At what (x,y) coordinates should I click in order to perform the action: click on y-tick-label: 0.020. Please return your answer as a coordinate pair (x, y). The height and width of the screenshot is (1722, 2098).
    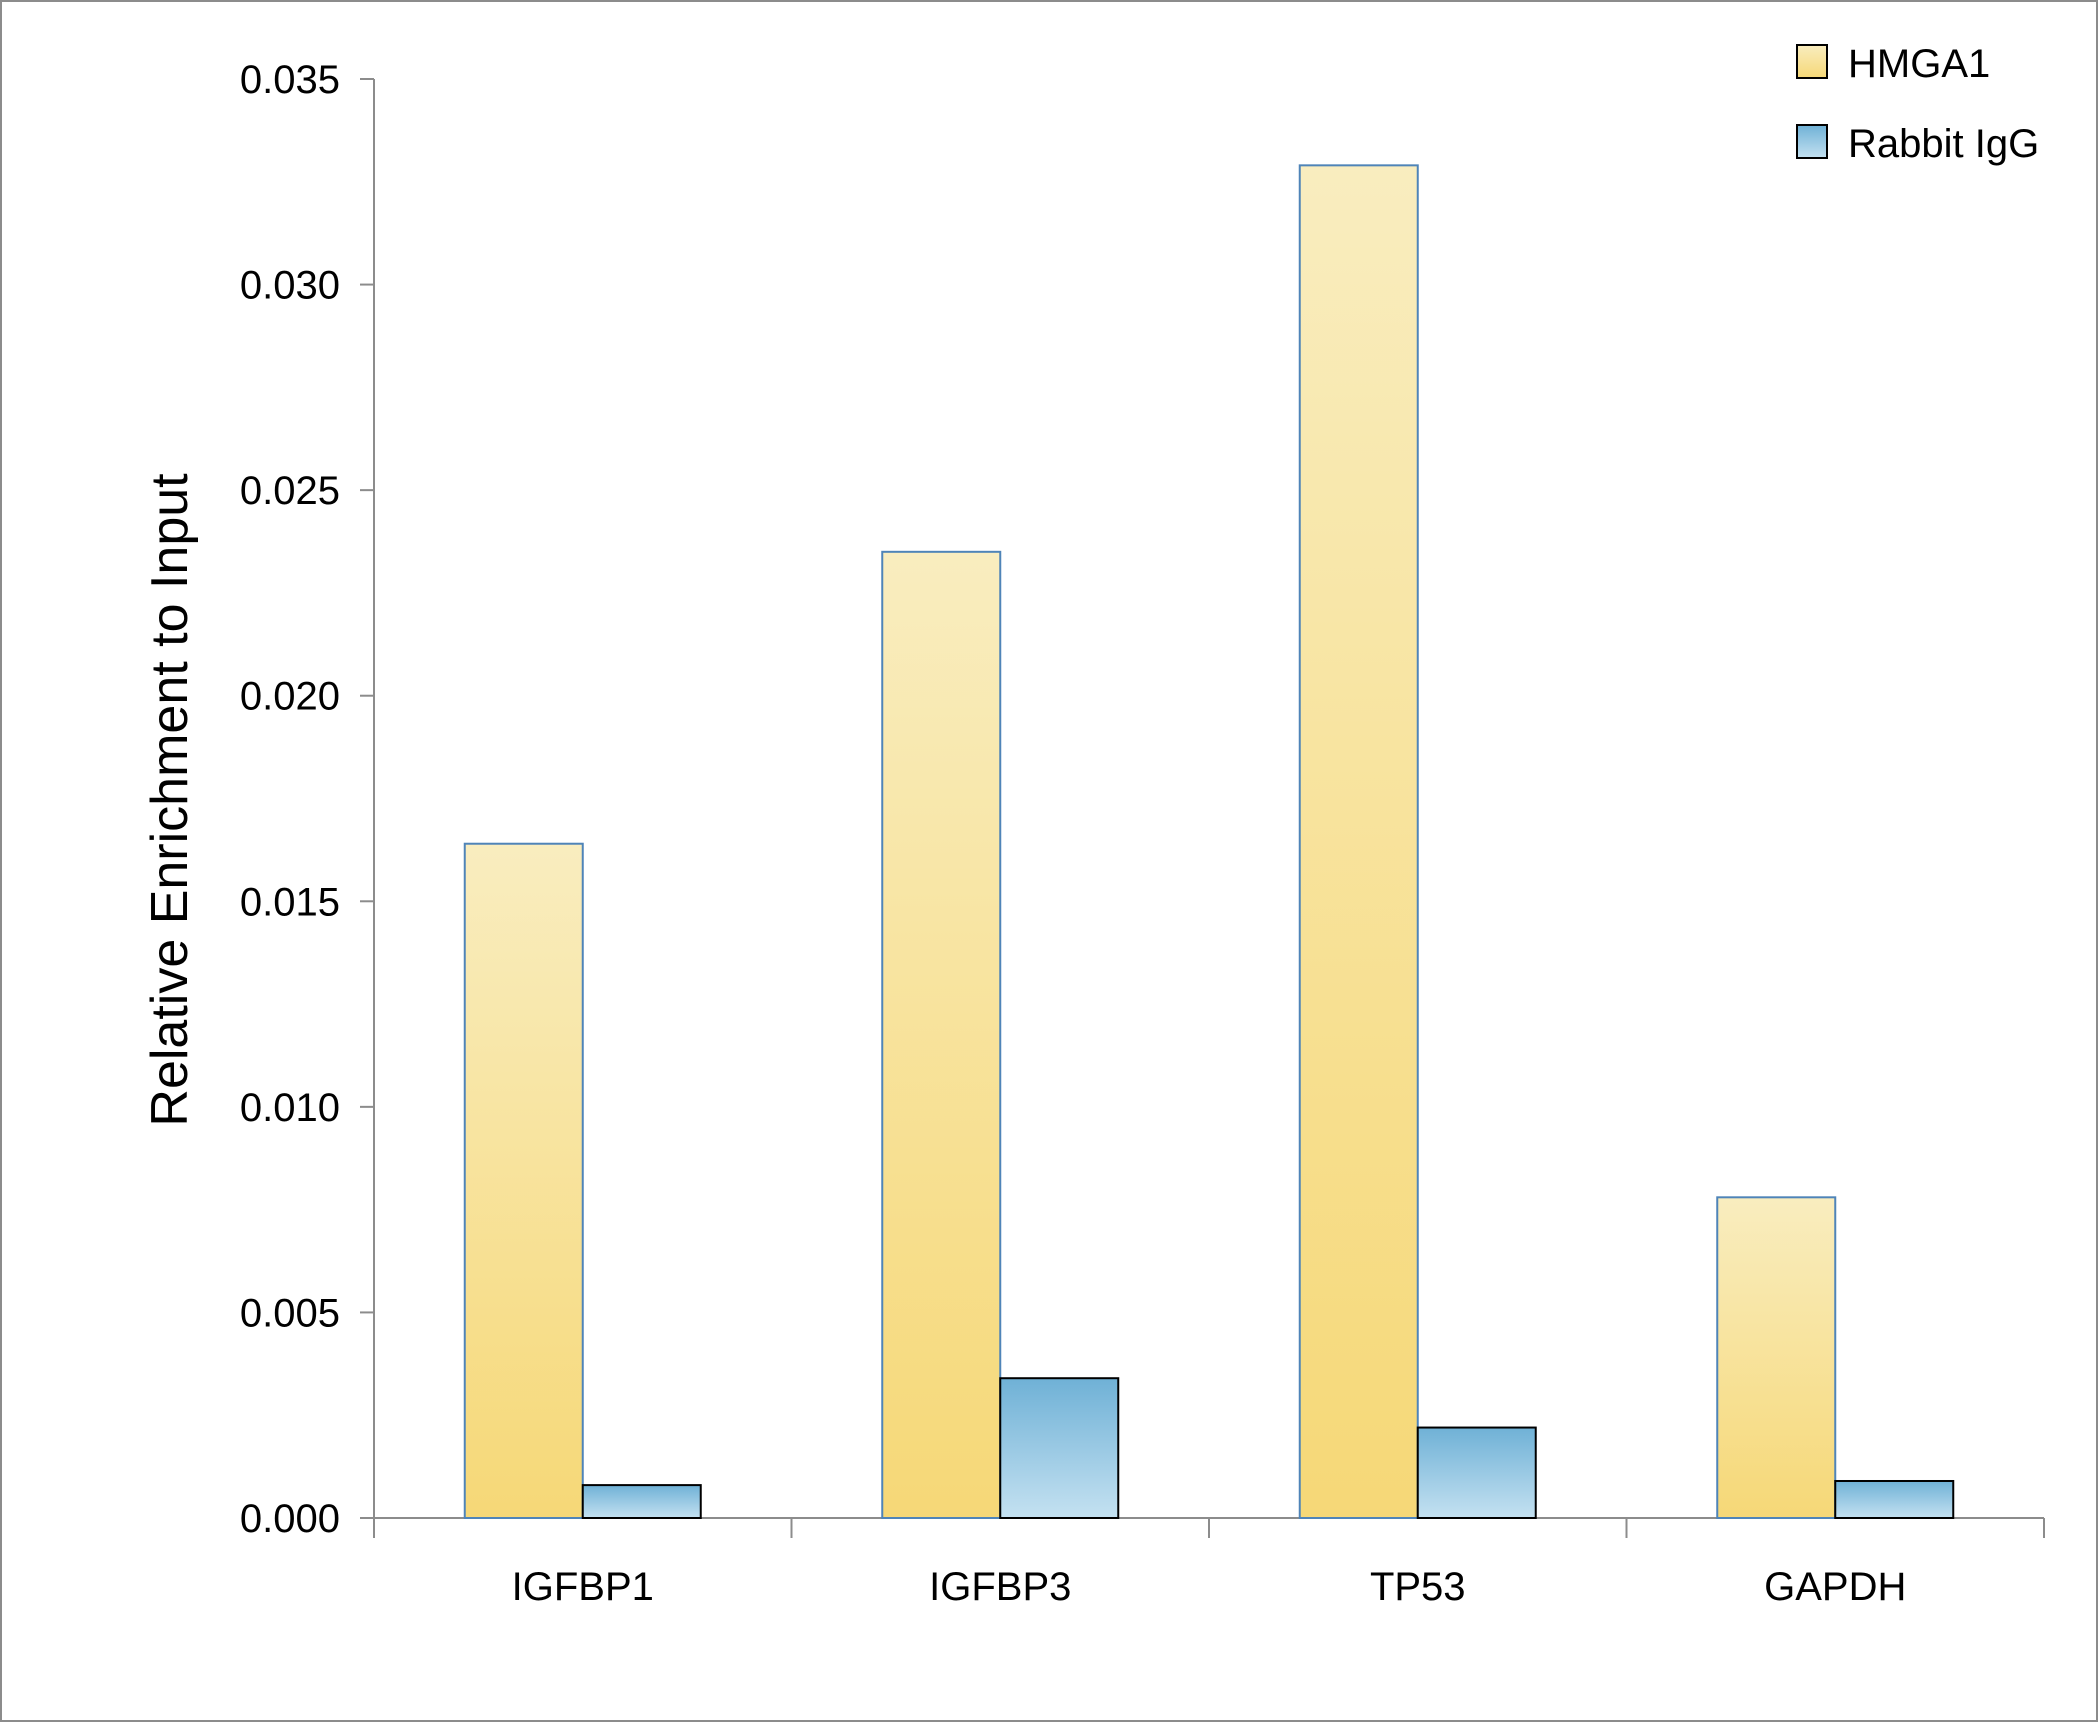
    Looking at the image, I should click on (290, 697).